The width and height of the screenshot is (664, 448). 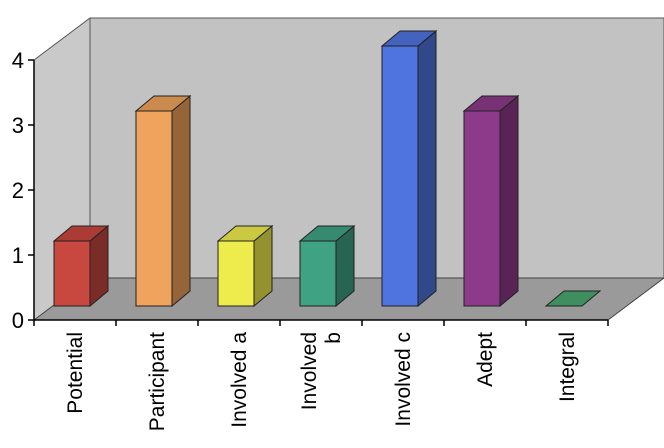 What do you see at coordinates (18, 60) in the screenshot?
I see `y-tick-label: 4` at bounding box center [18, 60].